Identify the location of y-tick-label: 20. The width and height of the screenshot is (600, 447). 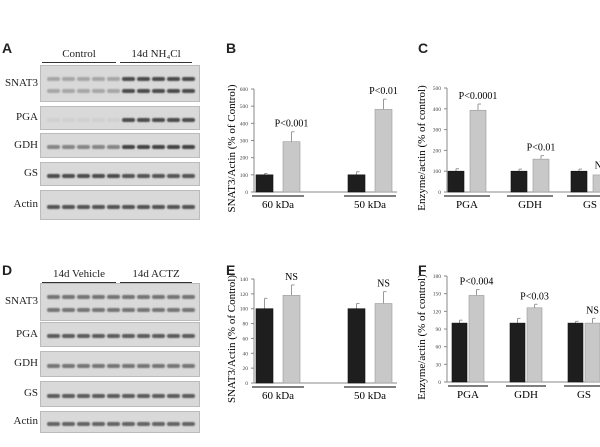
(246, 369).